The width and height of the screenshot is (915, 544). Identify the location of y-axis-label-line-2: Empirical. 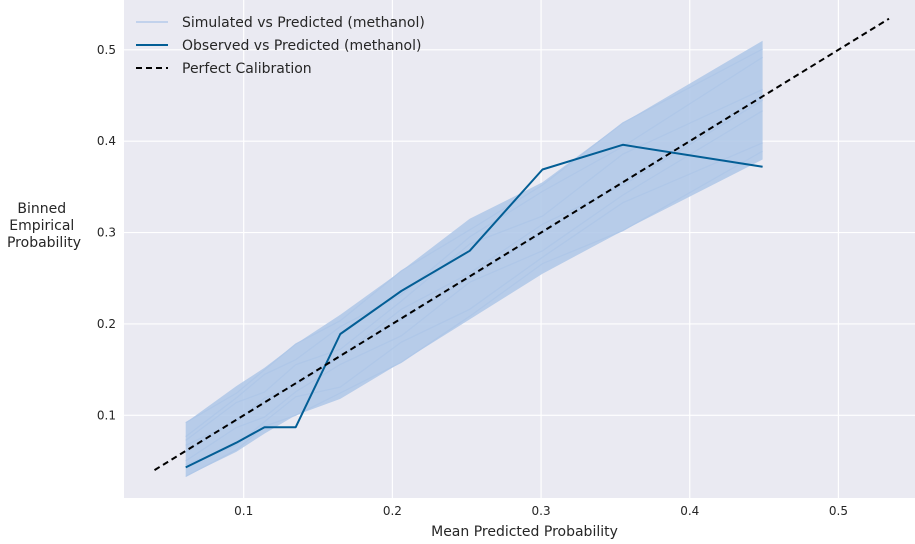
(41, 226).